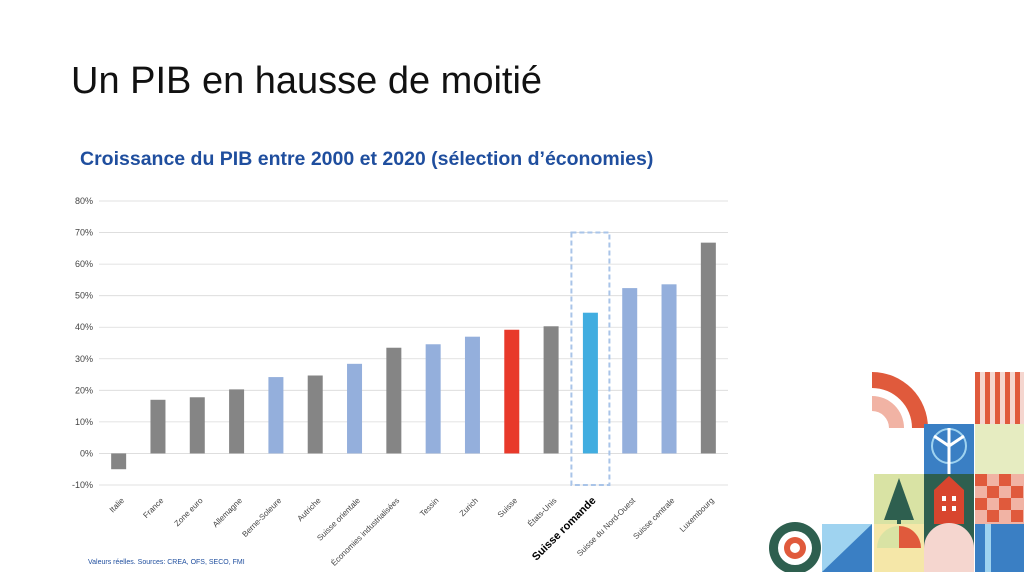  What do you see at coordinates (307, 81) in the screenshot?
I see `slide-title: Un PIB en hausse de moitié` at bounding box center [307, 81].